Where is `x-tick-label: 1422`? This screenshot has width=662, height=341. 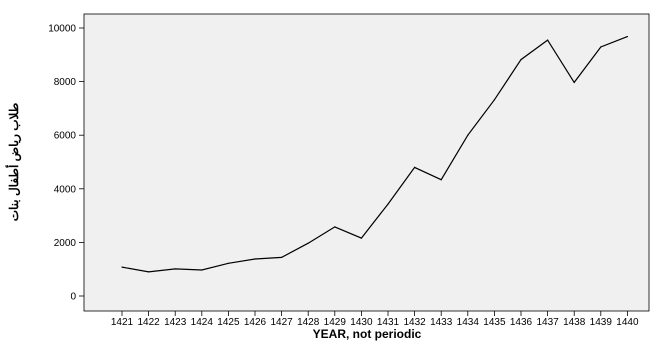
x-tick-label: 1422 is located at coordinates (148, 322).